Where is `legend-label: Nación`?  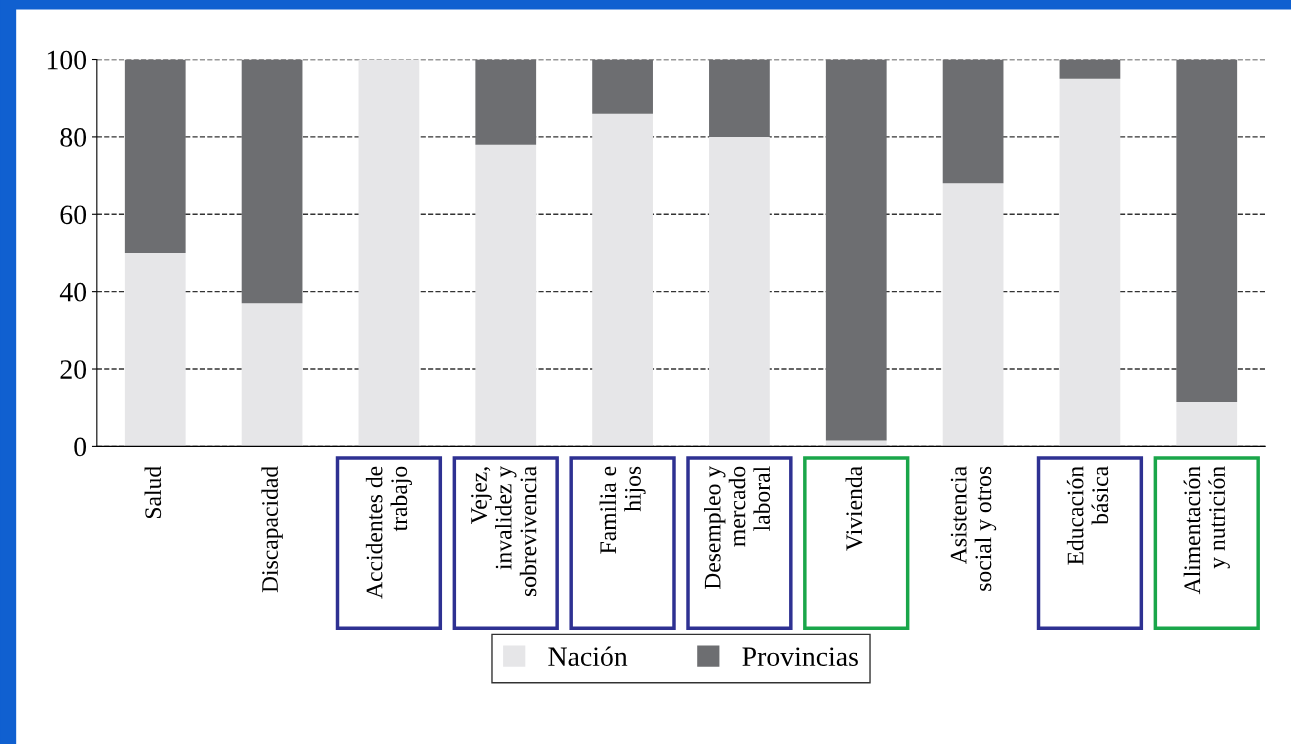
legend-label: Nación is located at coordinates (588, 656).